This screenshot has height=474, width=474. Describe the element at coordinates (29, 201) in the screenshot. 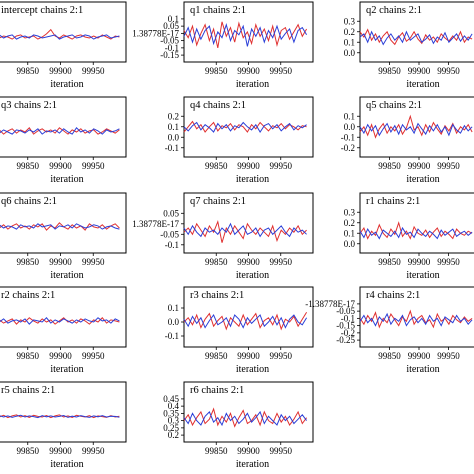

I see `panel-title: q6 chains 2:1` at that location.